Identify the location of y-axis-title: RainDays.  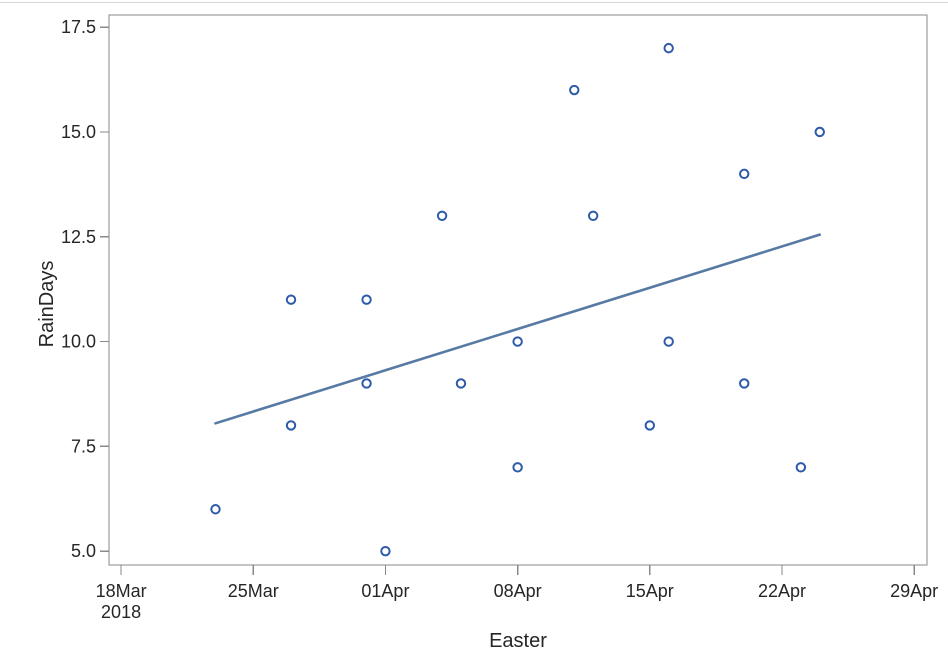
(46, 304).